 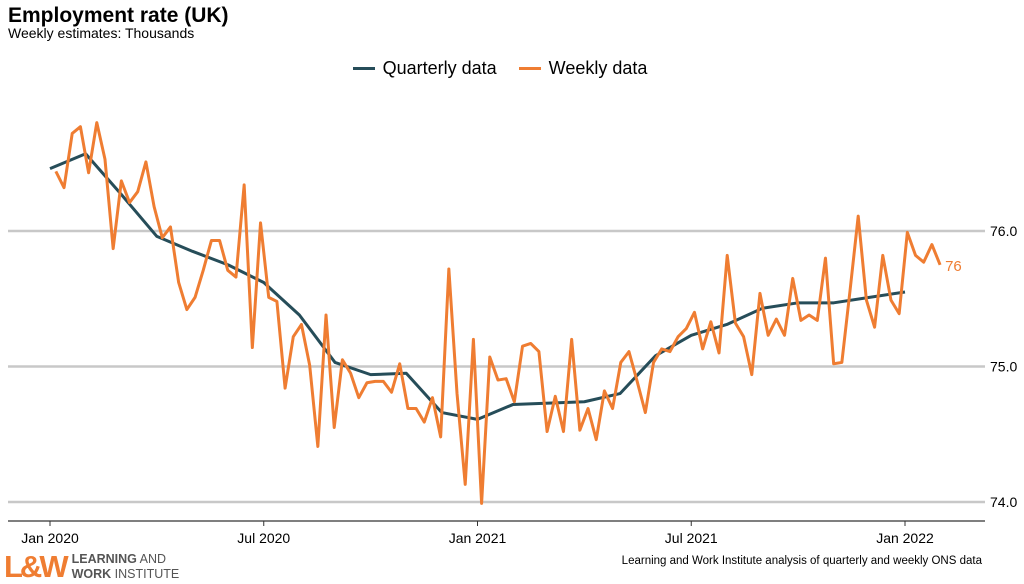 I want to click on legend-swatch-quarterly, so click(x=363, y=68).